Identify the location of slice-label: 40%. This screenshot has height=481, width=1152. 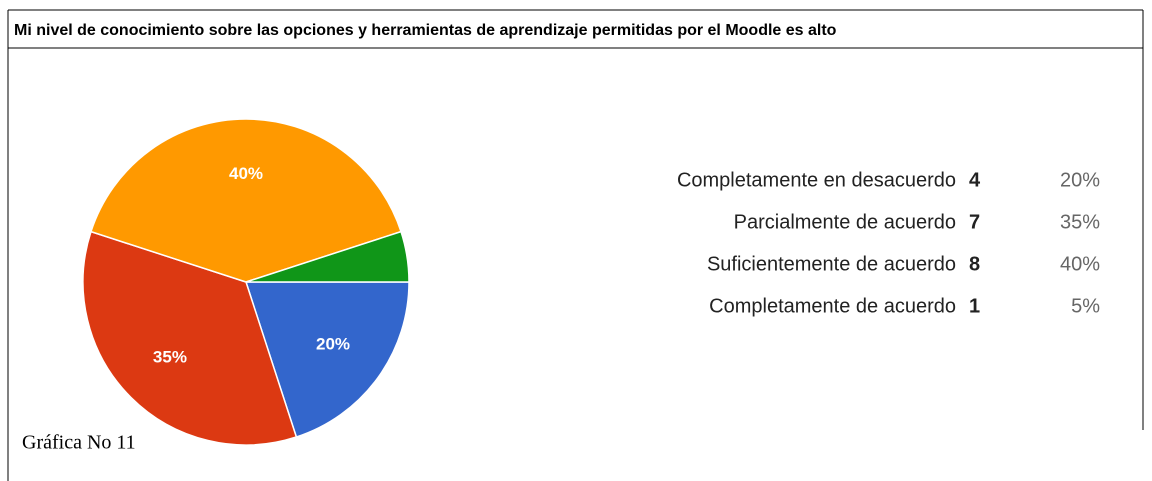
(246, 173).